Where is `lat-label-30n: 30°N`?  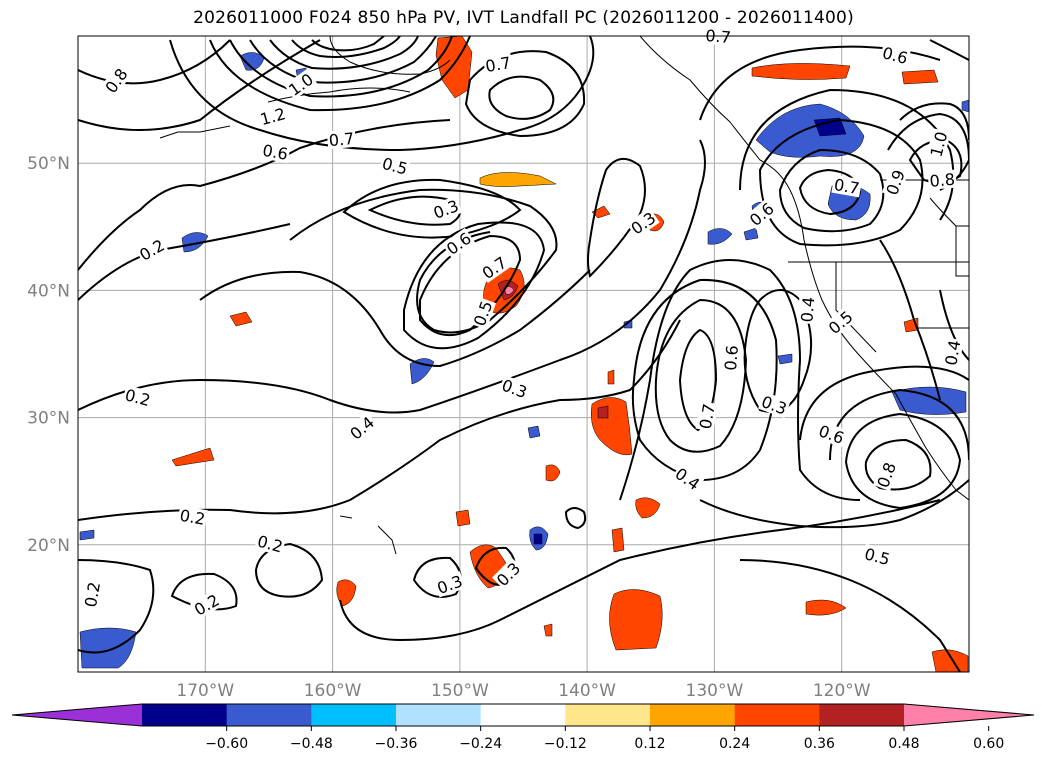 lat-label-30n: 30°N is located at coordinates (48, 419).